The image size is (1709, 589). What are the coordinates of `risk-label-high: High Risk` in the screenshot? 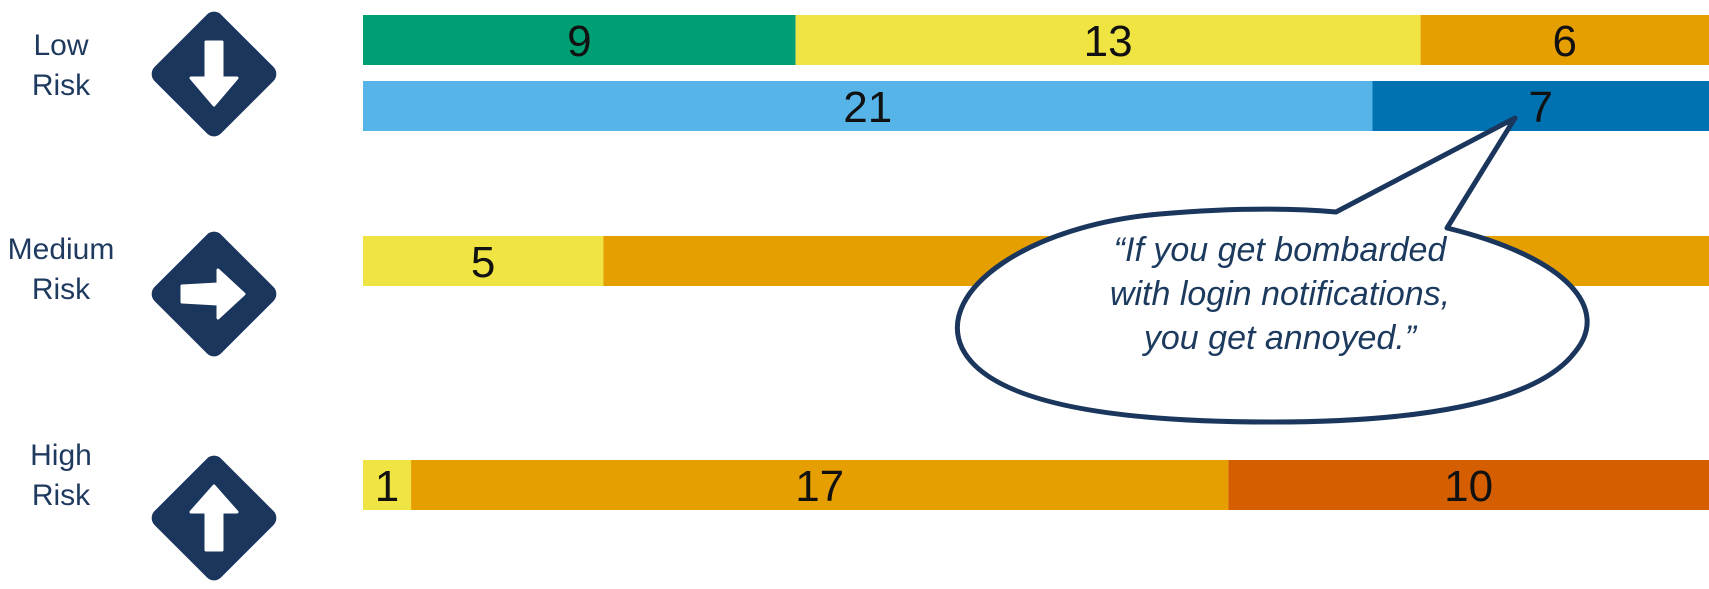 It's located at (61, 476).